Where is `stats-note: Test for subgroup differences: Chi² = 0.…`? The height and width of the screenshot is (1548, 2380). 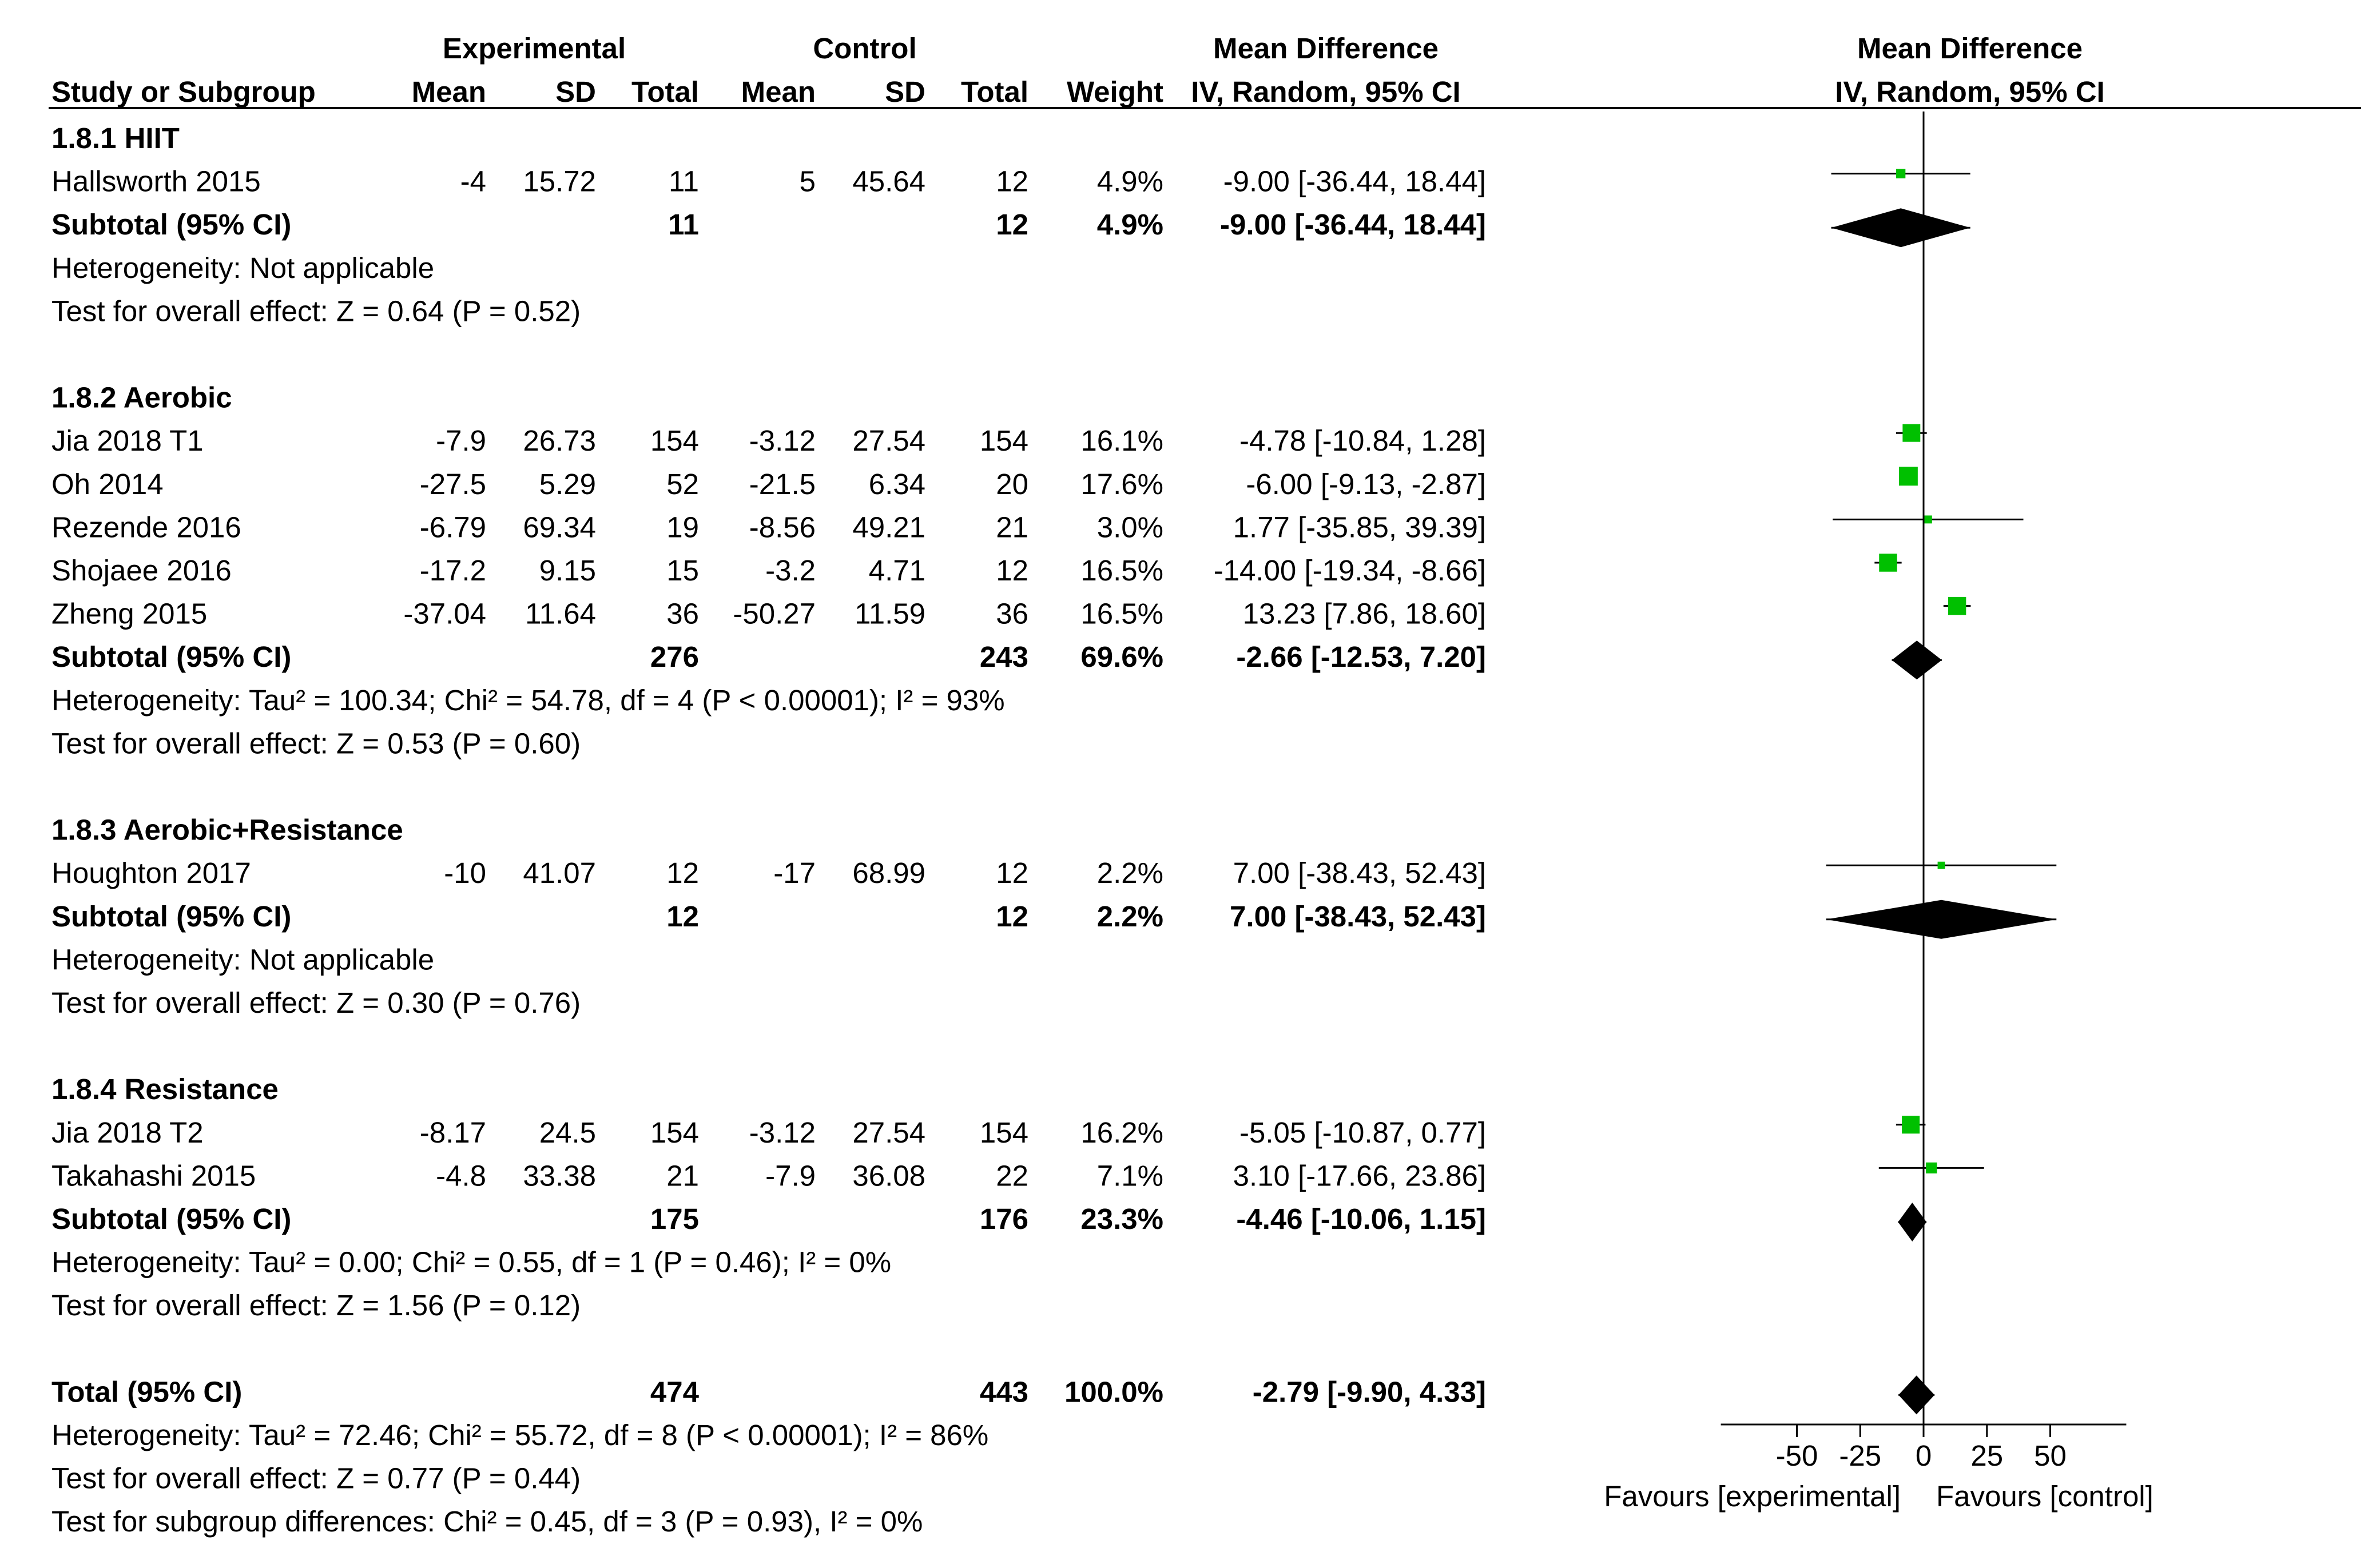
stats-note: Test for subgroup differences: Chi² = 0.… is located at coordinates (487, 1521).